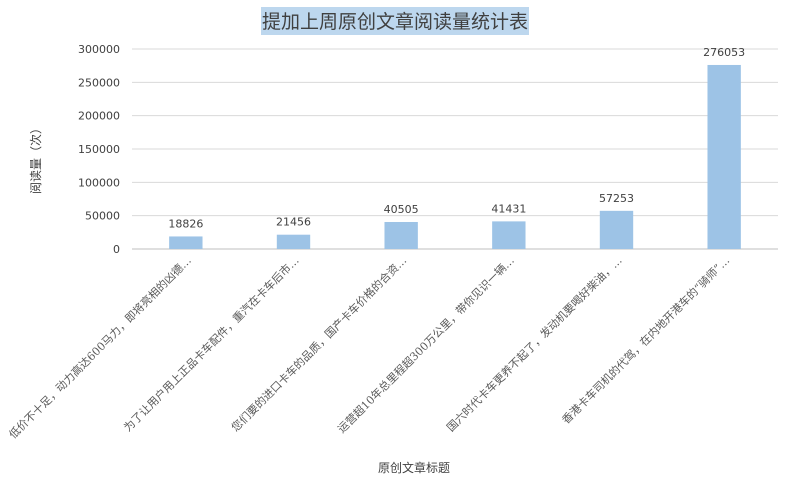 This screenshot has height=489, width=792. Describe the element at coordinates (401, 209) in the screenshot. I see `data-label: 40505` at that location.